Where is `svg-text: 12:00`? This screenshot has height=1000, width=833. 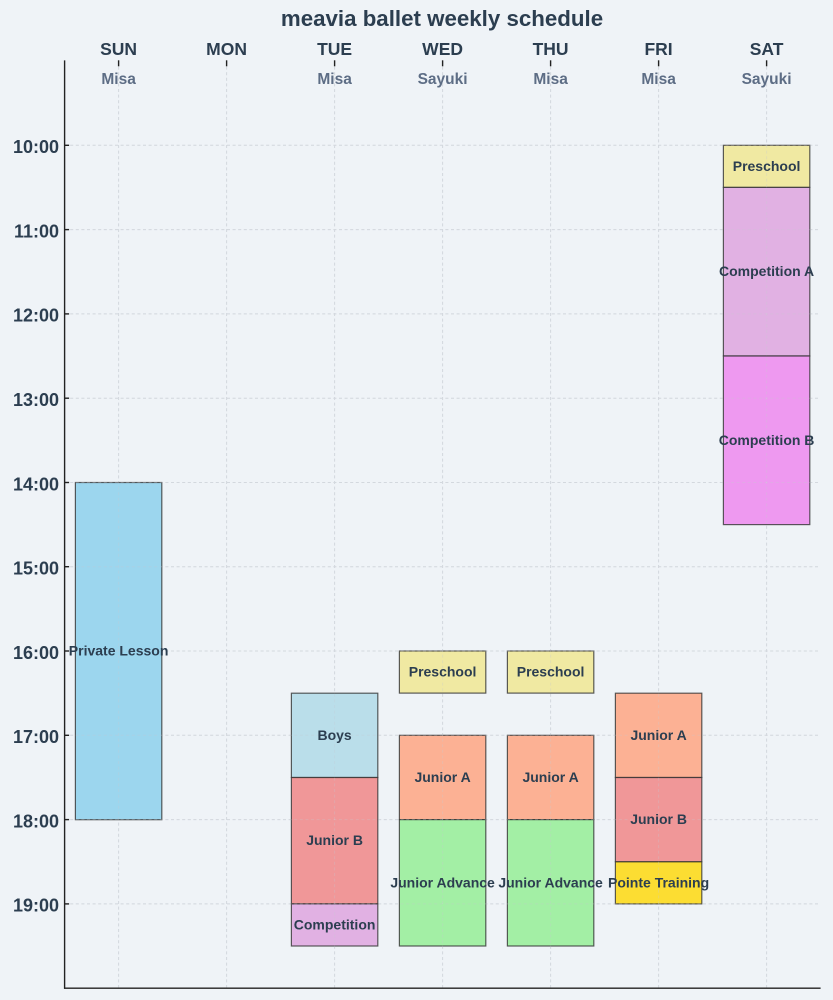 svg-text: 12:00 is located at coordinates (36, 316).